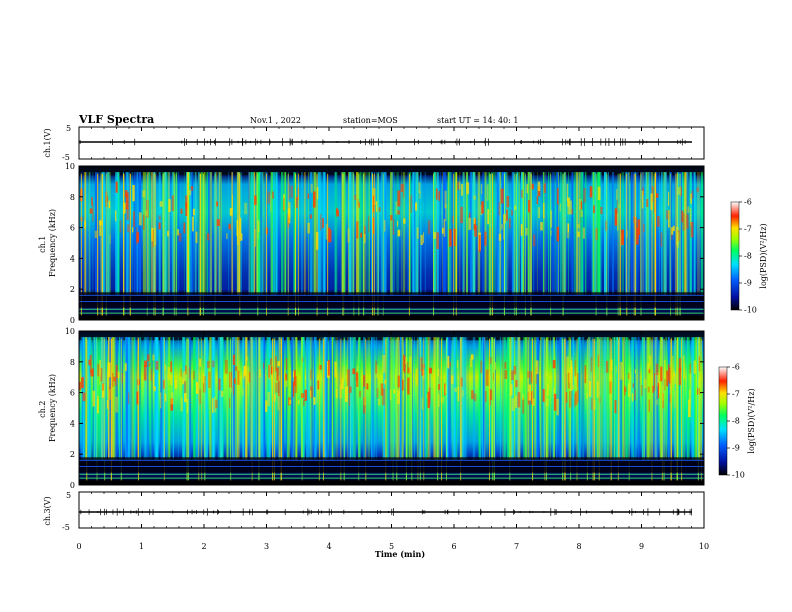 This screenshot has height=612, width=792. Describe the element at coordinates (72, 454) in the screenshot. I see `y-tick-label: 2` at that location.